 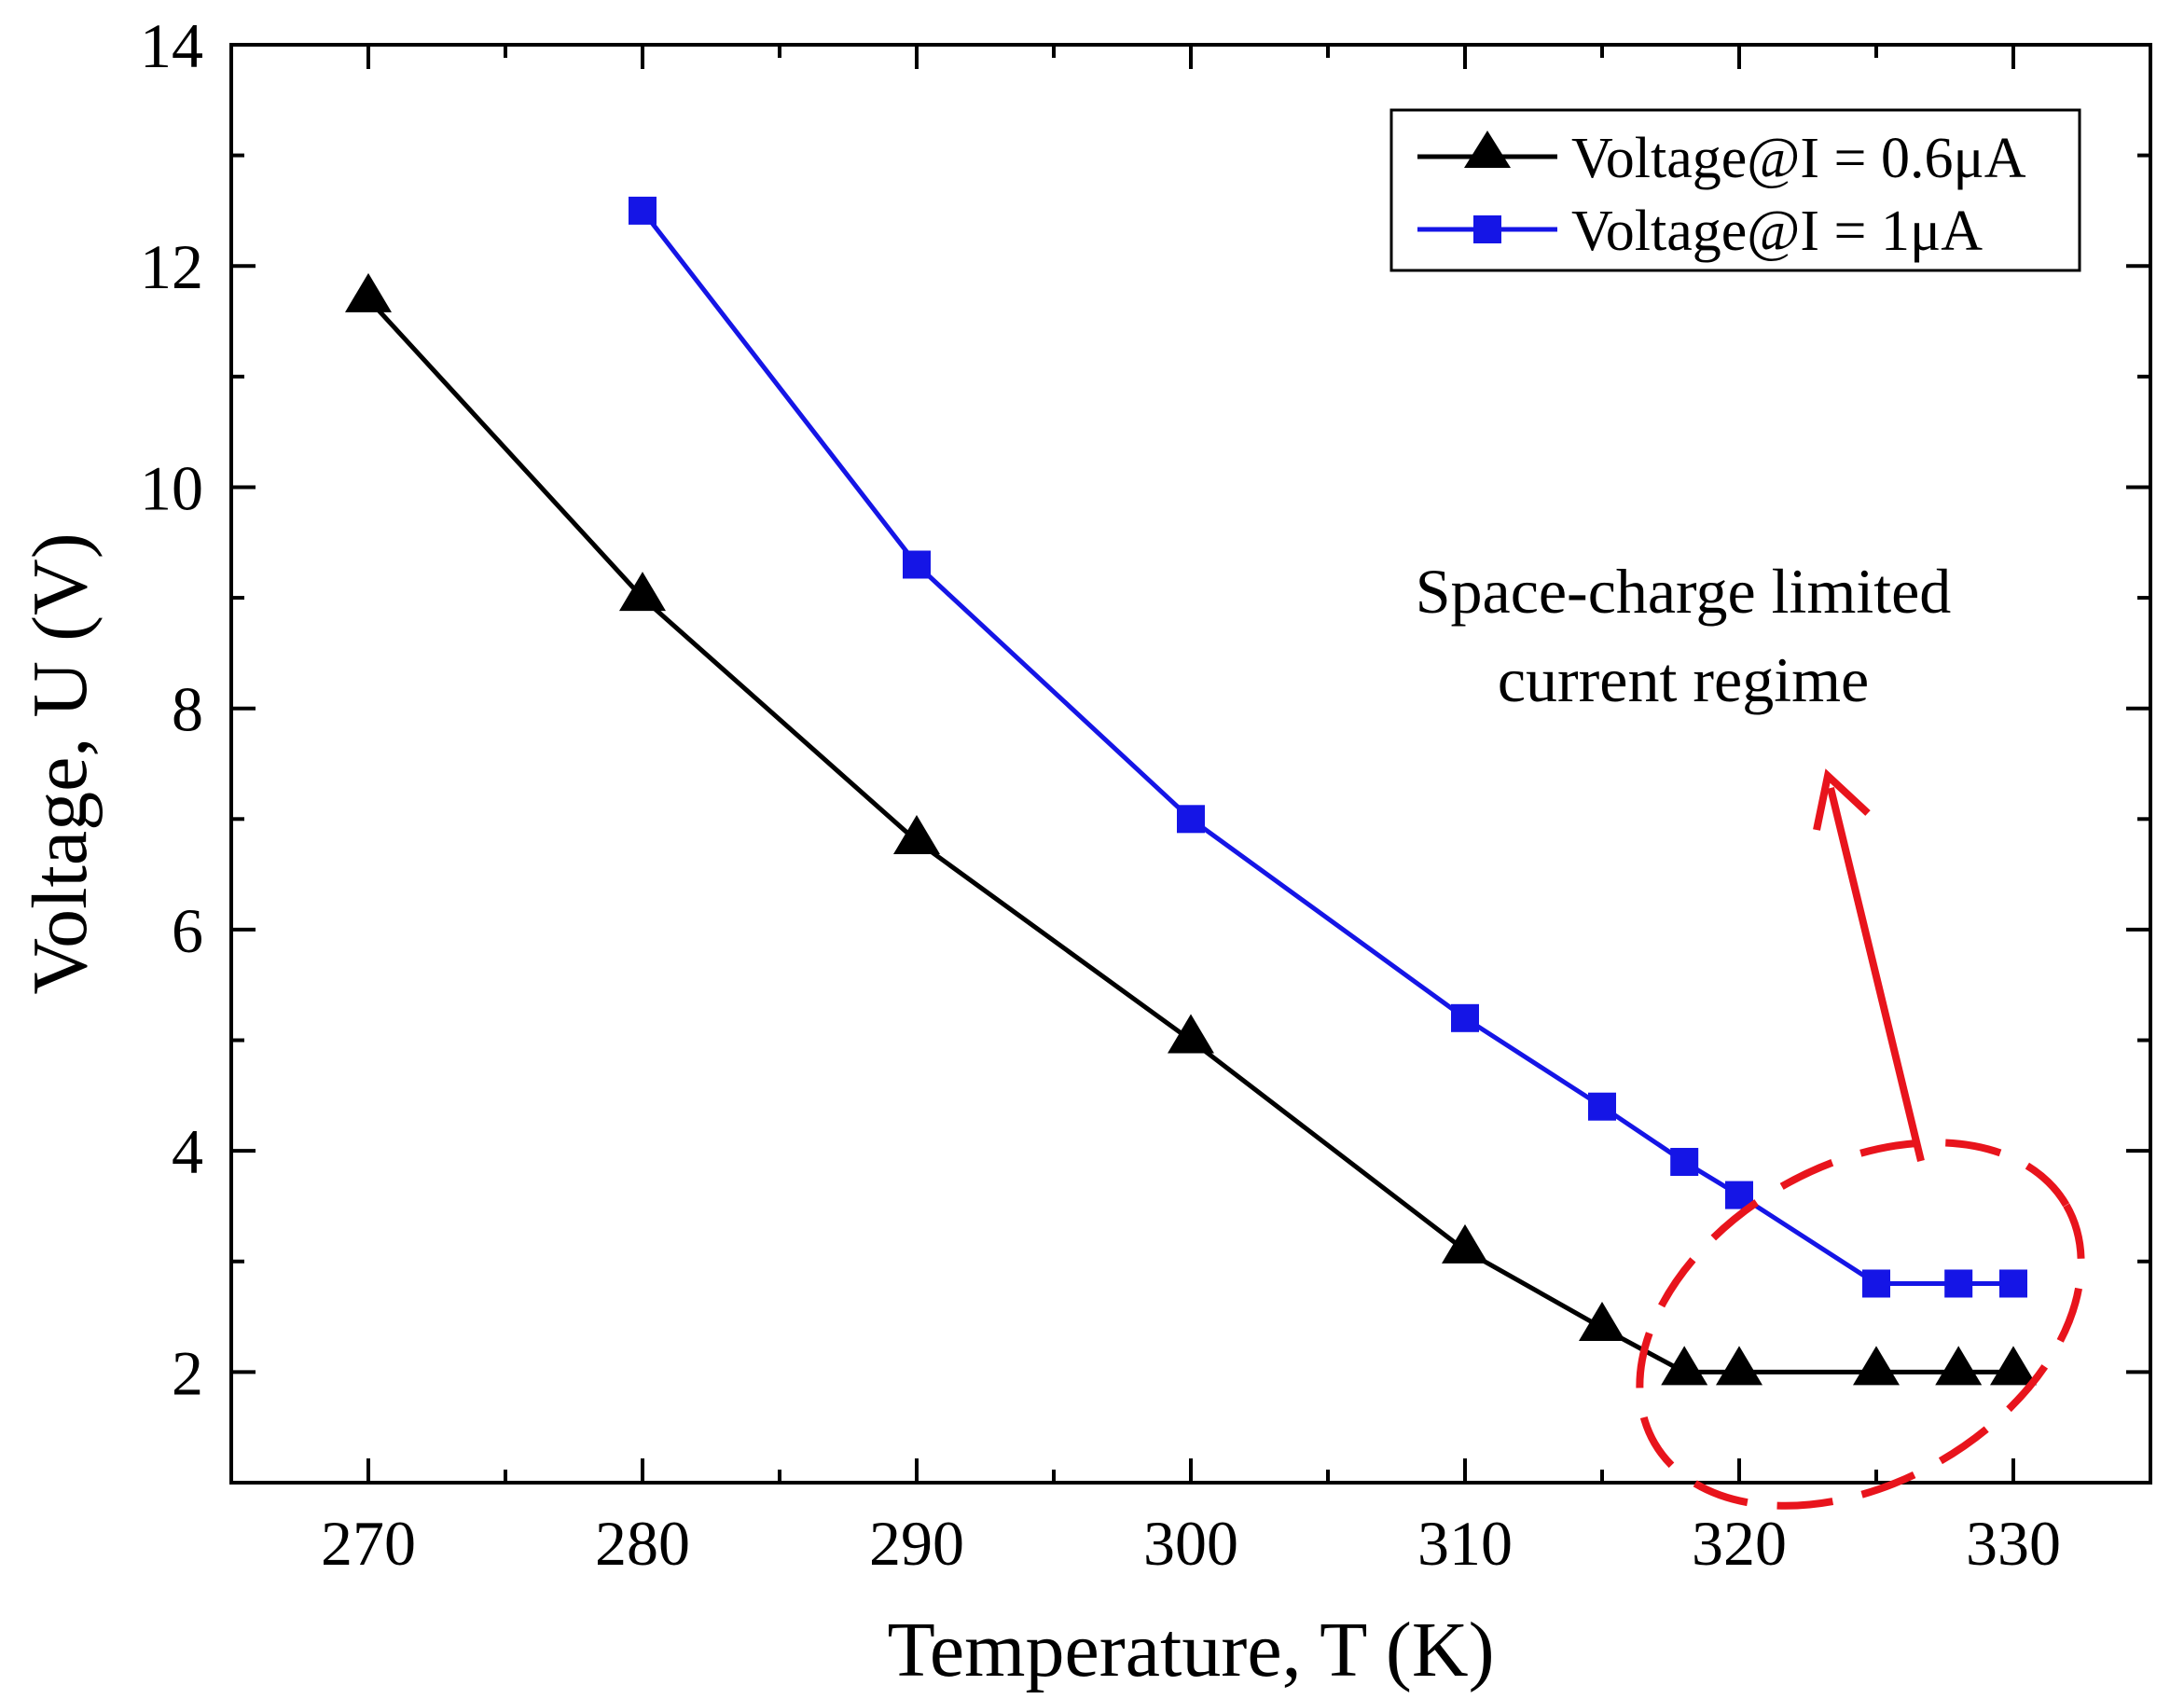 I want to click on legend: Voltage@I = 0.6μA Voltage@I = 1μA, so click(x=1735, y=190).